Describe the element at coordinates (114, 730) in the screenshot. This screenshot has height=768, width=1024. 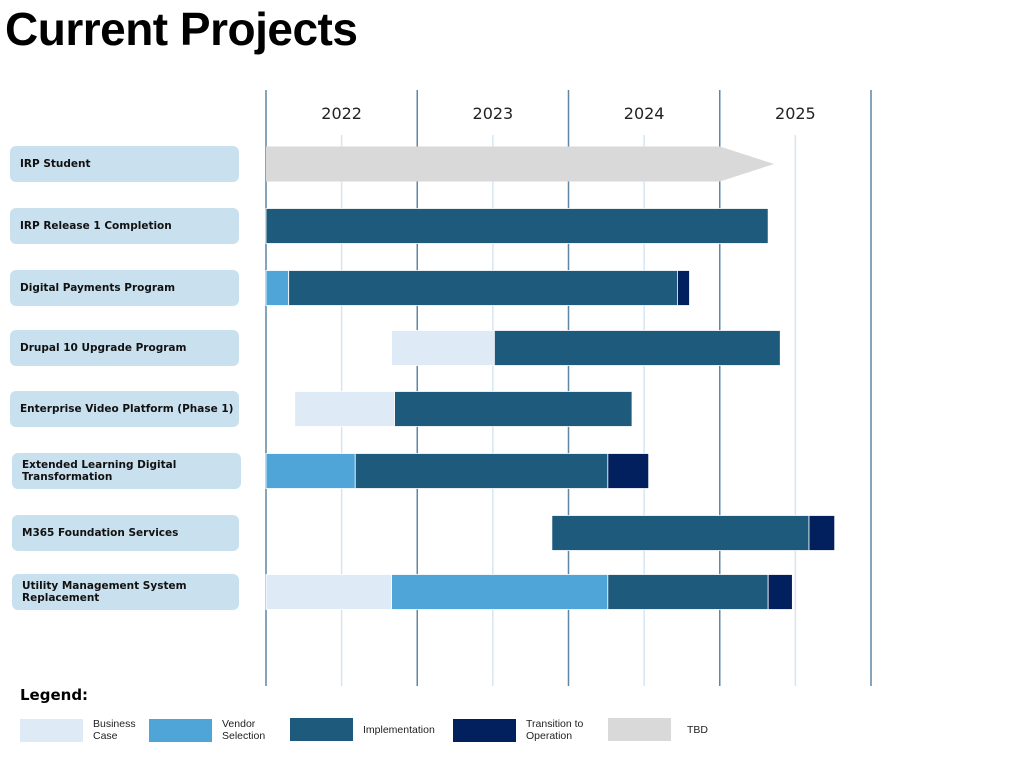
I see `legend-label: Business Case` at that location.